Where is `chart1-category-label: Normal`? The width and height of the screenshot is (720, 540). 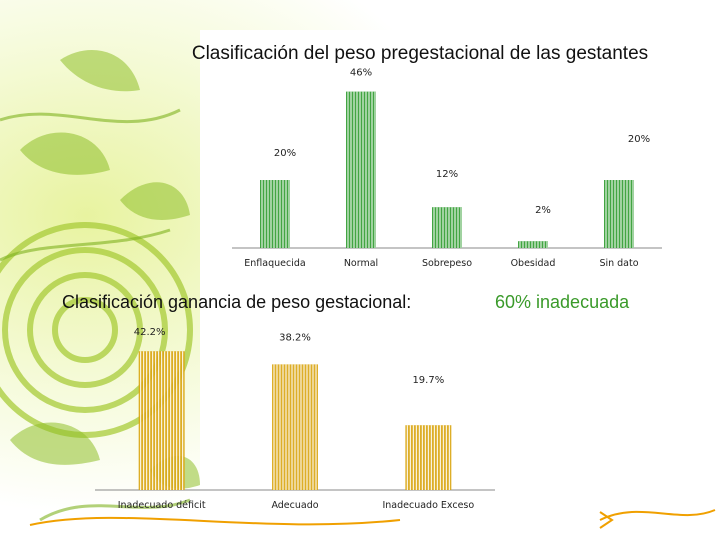
chart1-category-label: Normal is located at coordinates (361, 263).